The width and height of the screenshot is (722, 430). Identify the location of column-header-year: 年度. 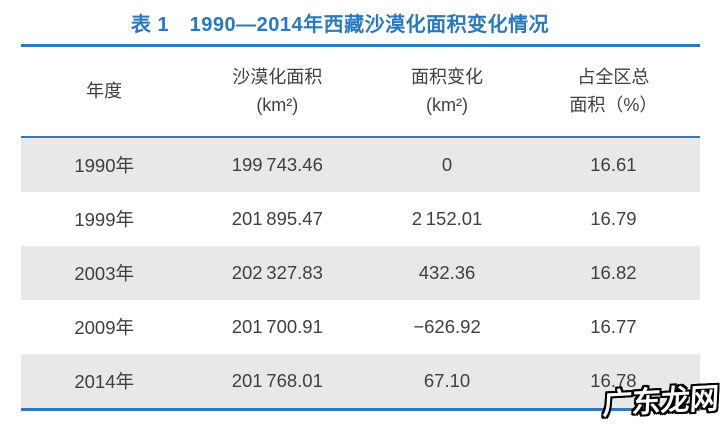
(104, 92).